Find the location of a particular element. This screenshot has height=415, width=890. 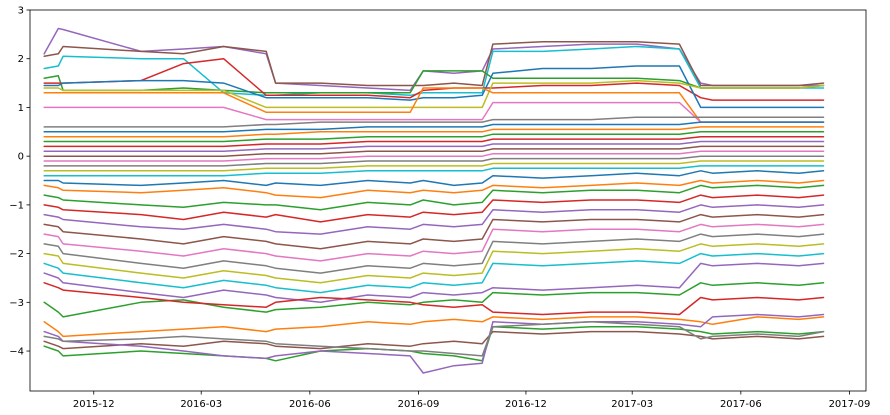

x-tick-label-2: 2016-03 is located at coordinates (201, 404).